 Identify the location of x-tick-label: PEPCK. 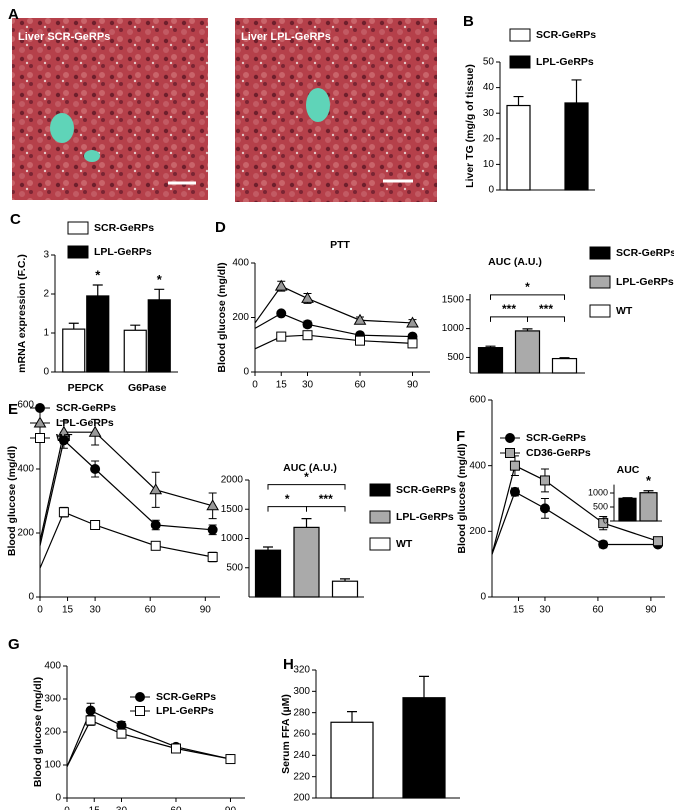
(86, 388).